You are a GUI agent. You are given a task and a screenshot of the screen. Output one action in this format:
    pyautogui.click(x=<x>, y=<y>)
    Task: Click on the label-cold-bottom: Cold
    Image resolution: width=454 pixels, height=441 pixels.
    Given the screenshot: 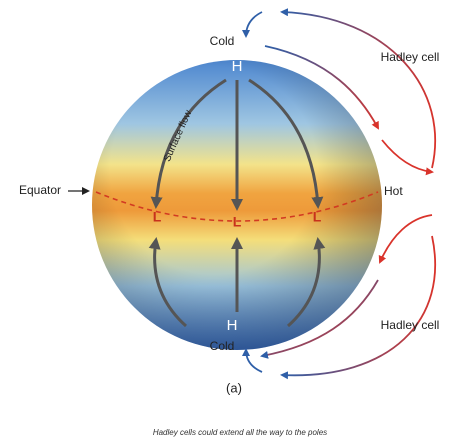 What is the action you would take?
    pyautogui.click(x=222, y=346)
    